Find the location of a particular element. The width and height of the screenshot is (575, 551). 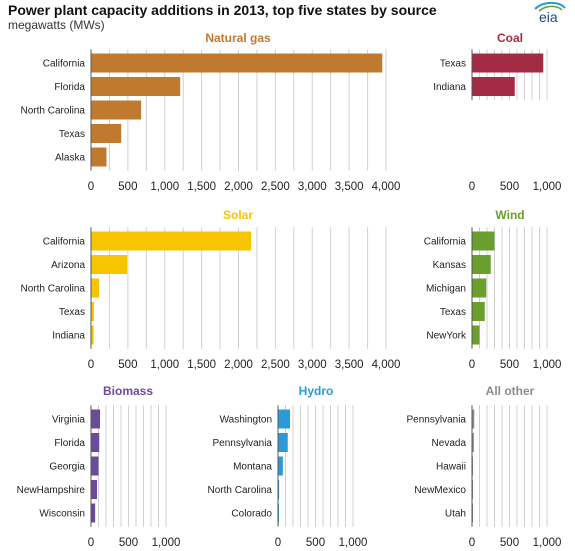

all-other-tick-label: 500 is located at coordinates (509, 543).